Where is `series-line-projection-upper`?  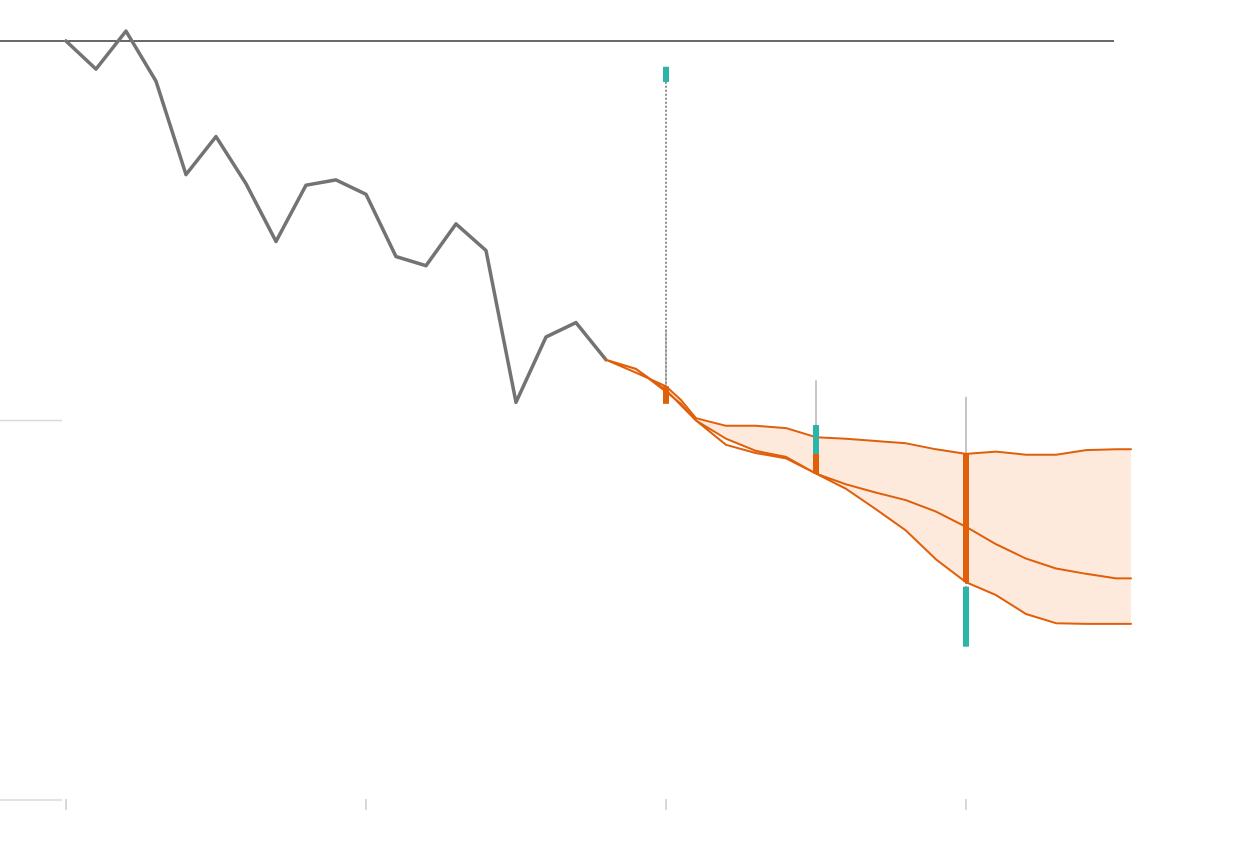 series-line-projection-upper is located at coordinates (868, 407).